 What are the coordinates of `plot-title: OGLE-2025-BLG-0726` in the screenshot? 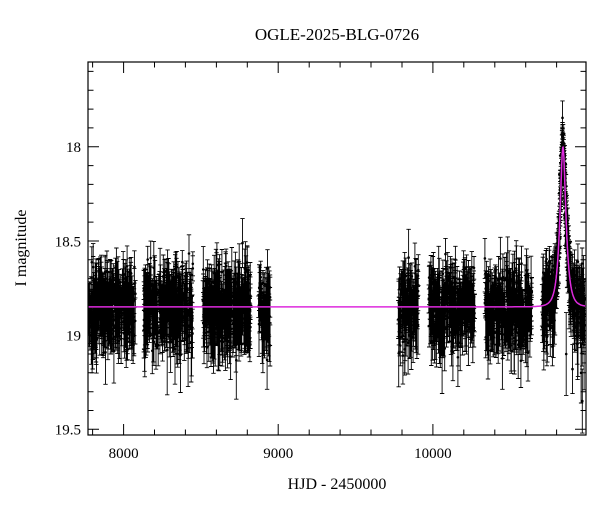 It's located at (337, 34).